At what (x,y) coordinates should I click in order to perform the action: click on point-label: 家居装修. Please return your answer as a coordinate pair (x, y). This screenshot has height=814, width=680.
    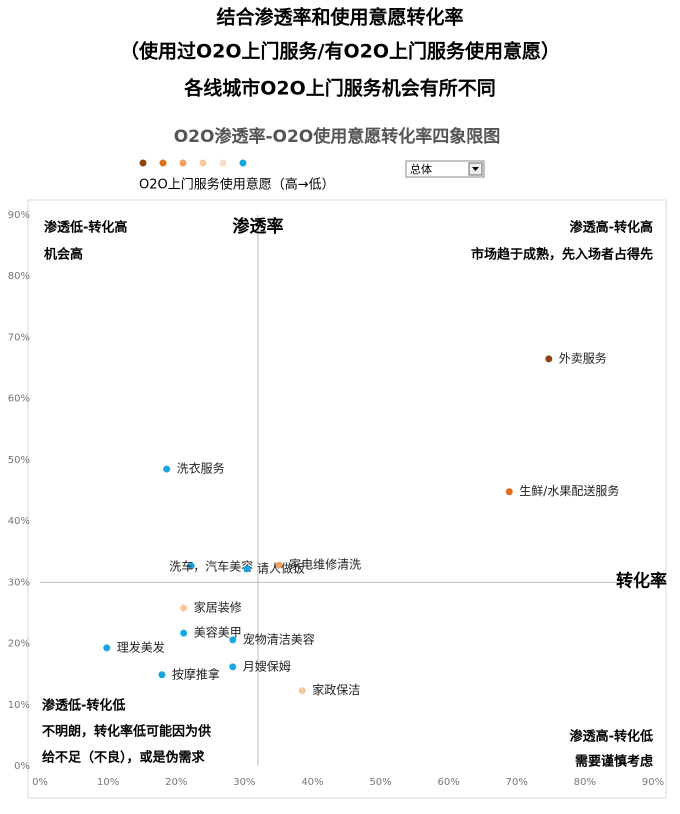
    Looking at the image, I should click on (218, 607).